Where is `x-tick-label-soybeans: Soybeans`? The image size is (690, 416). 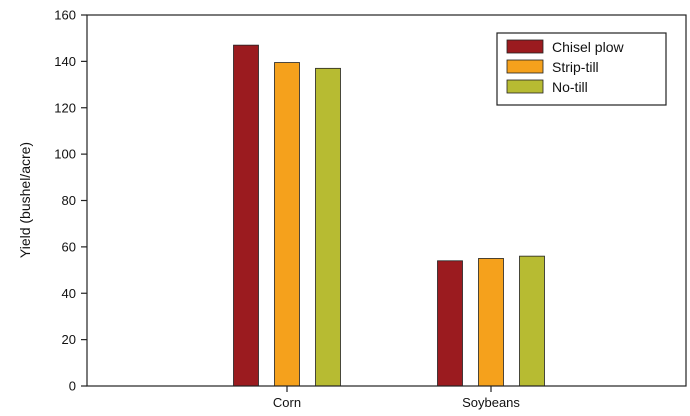 x-tick-label-soybeans: Soybeans is located at coordinates (491, 402).